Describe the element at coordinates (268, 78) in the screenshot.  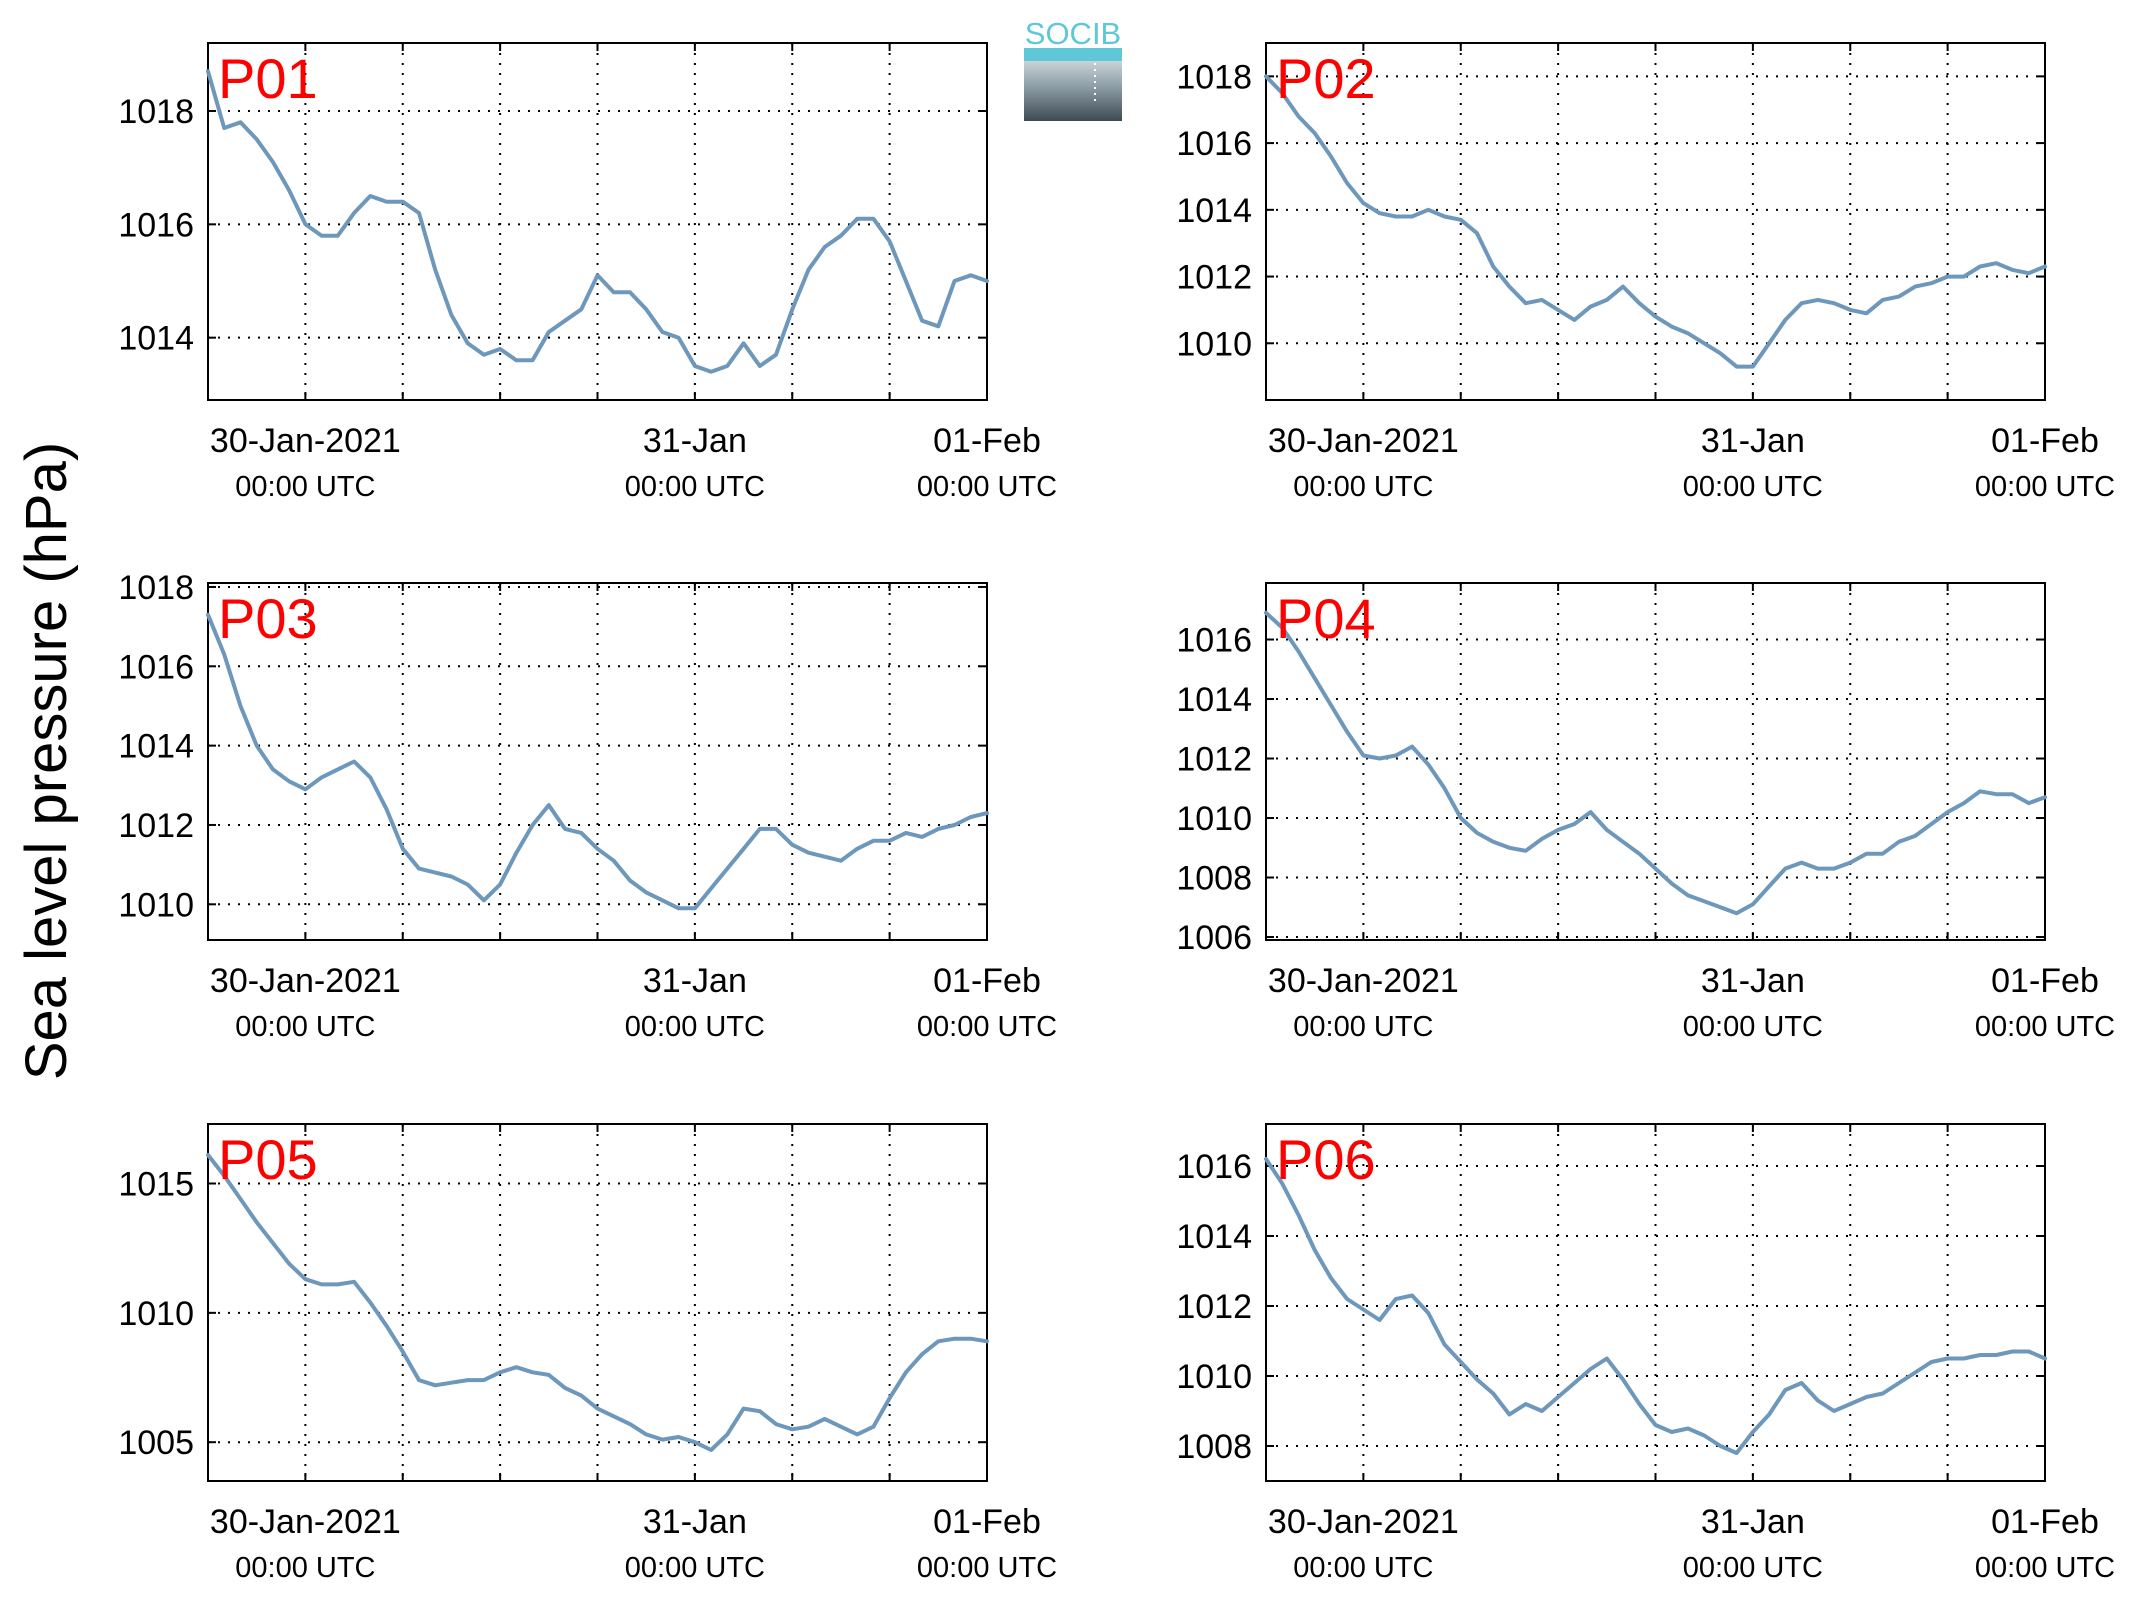
I see `panel-label: P01` at that location.